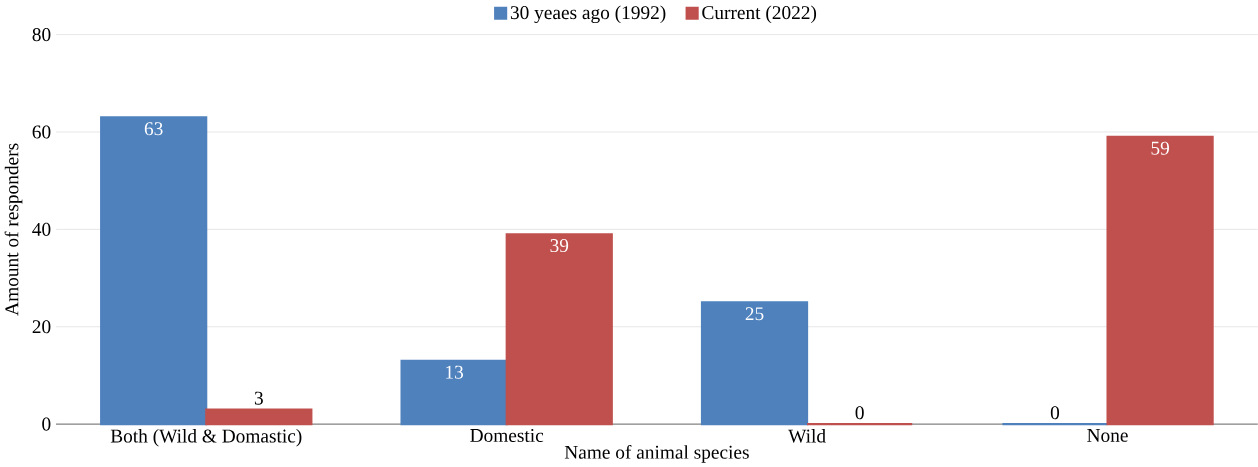  Describe the element at coordinates (41, 229) in the screenshot. I see `y-tick-label: 40` at that location.